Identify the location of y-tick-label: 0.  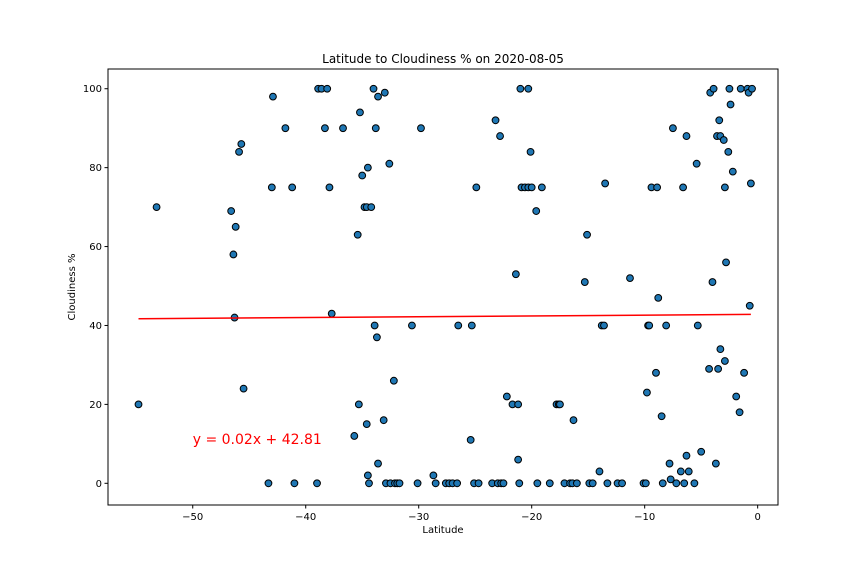
(99, 484).